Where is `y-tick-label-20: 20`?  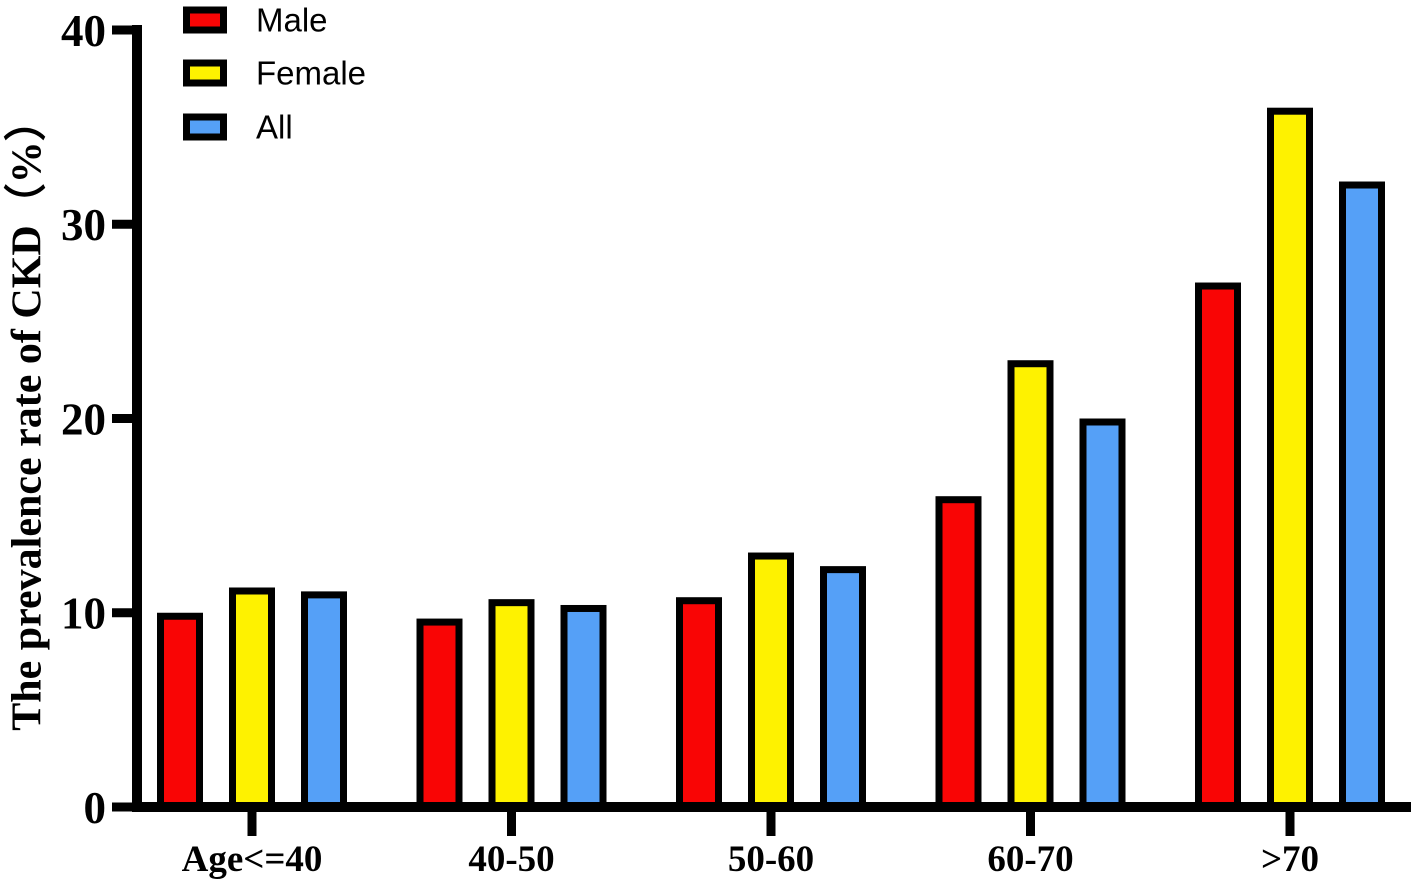 y-tick-label-20: 20 is located at coordinates (83, 419).